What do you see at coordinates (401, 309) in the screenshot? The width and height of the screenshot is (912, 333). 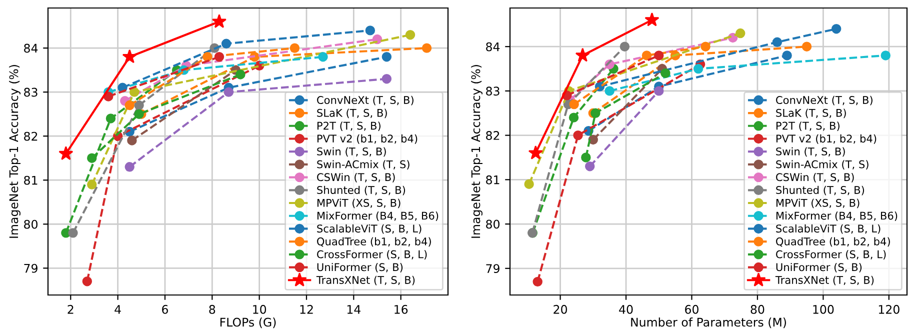 I see `x-tick-label: 16` at bounding box center [401, 309].